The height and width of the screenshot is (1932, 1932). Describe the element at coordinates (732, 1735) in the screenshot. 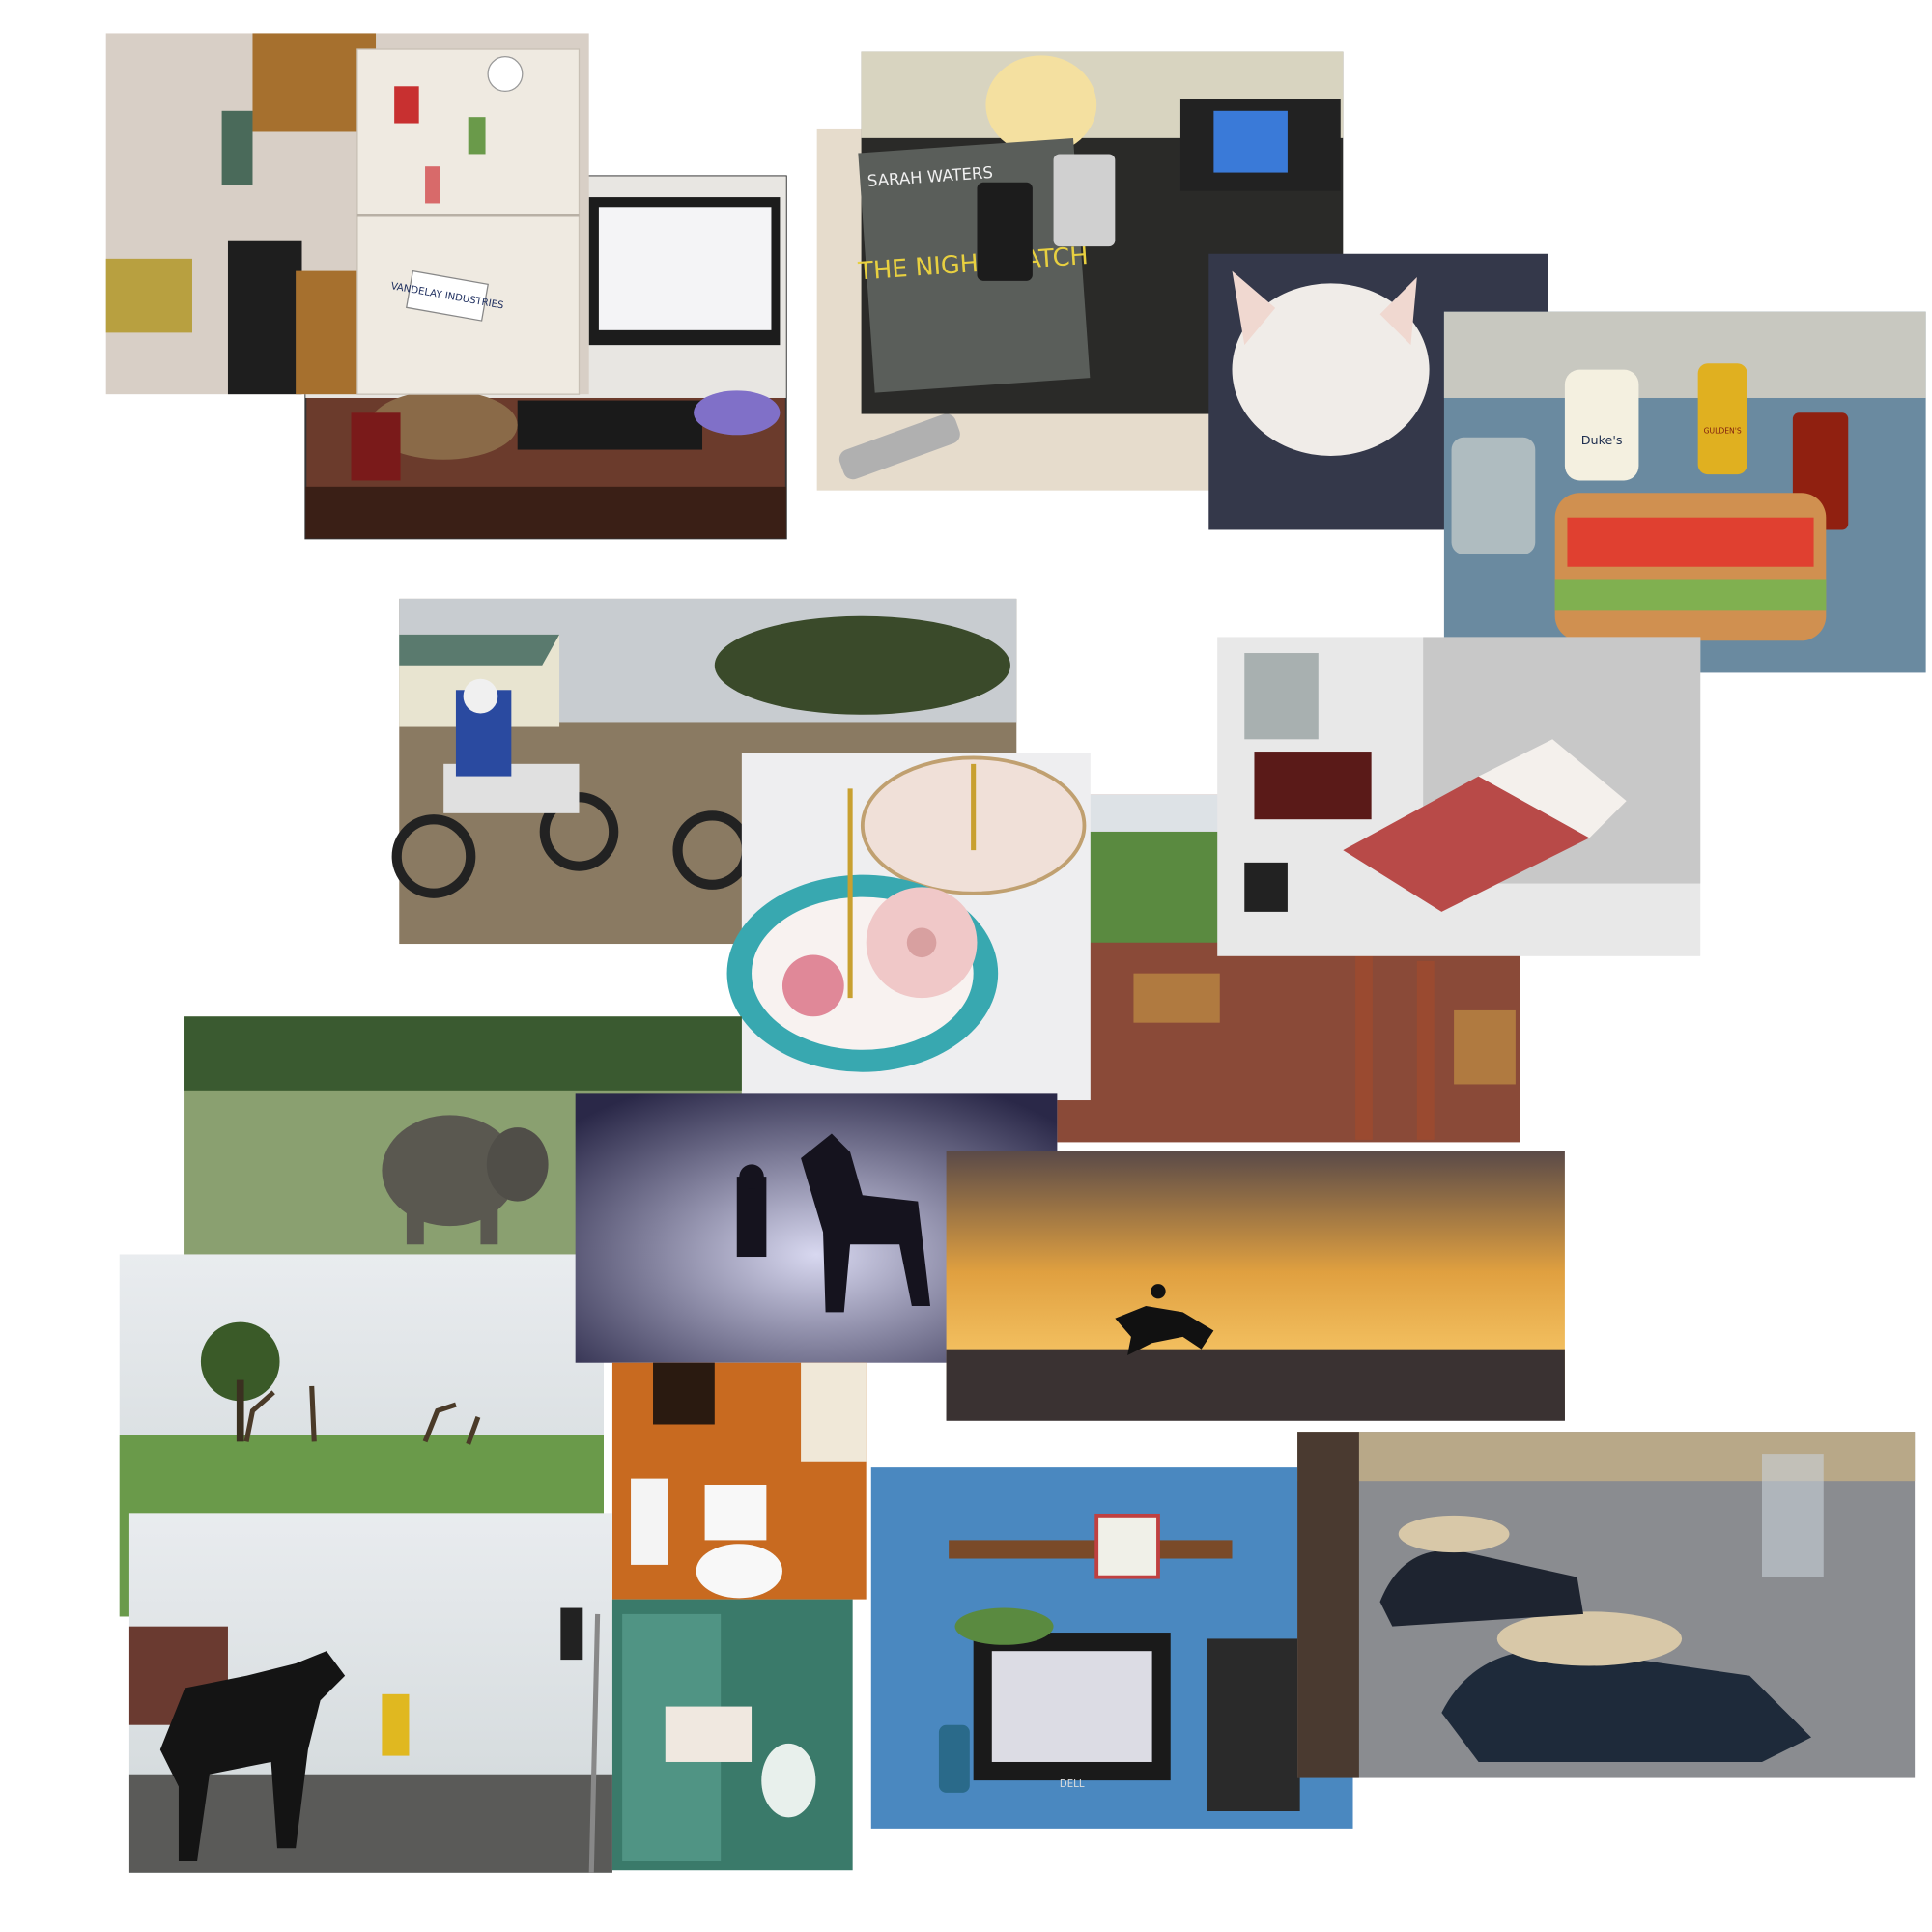

I see `photo-shower` at that location.